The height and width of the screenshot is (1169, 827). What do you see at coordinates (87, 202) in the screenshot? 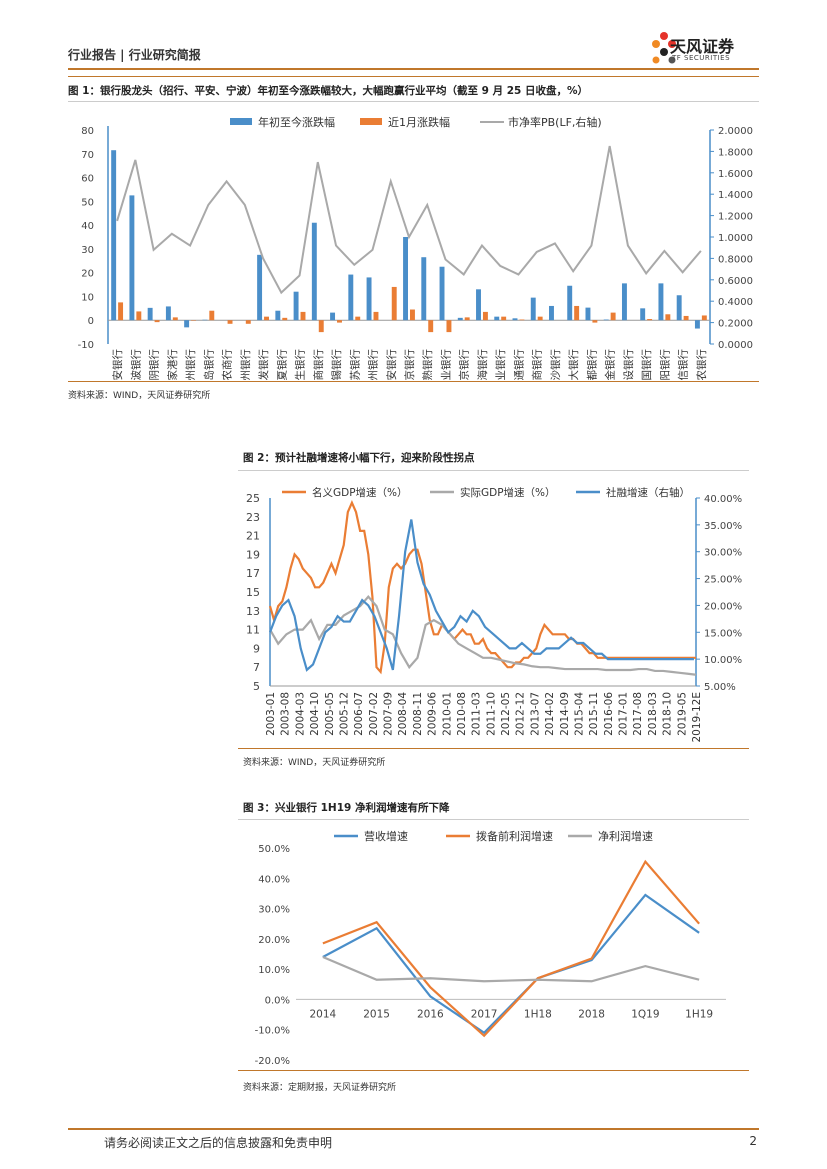
I see `chart1-ytick: 50` at bounding box center [87, 202].